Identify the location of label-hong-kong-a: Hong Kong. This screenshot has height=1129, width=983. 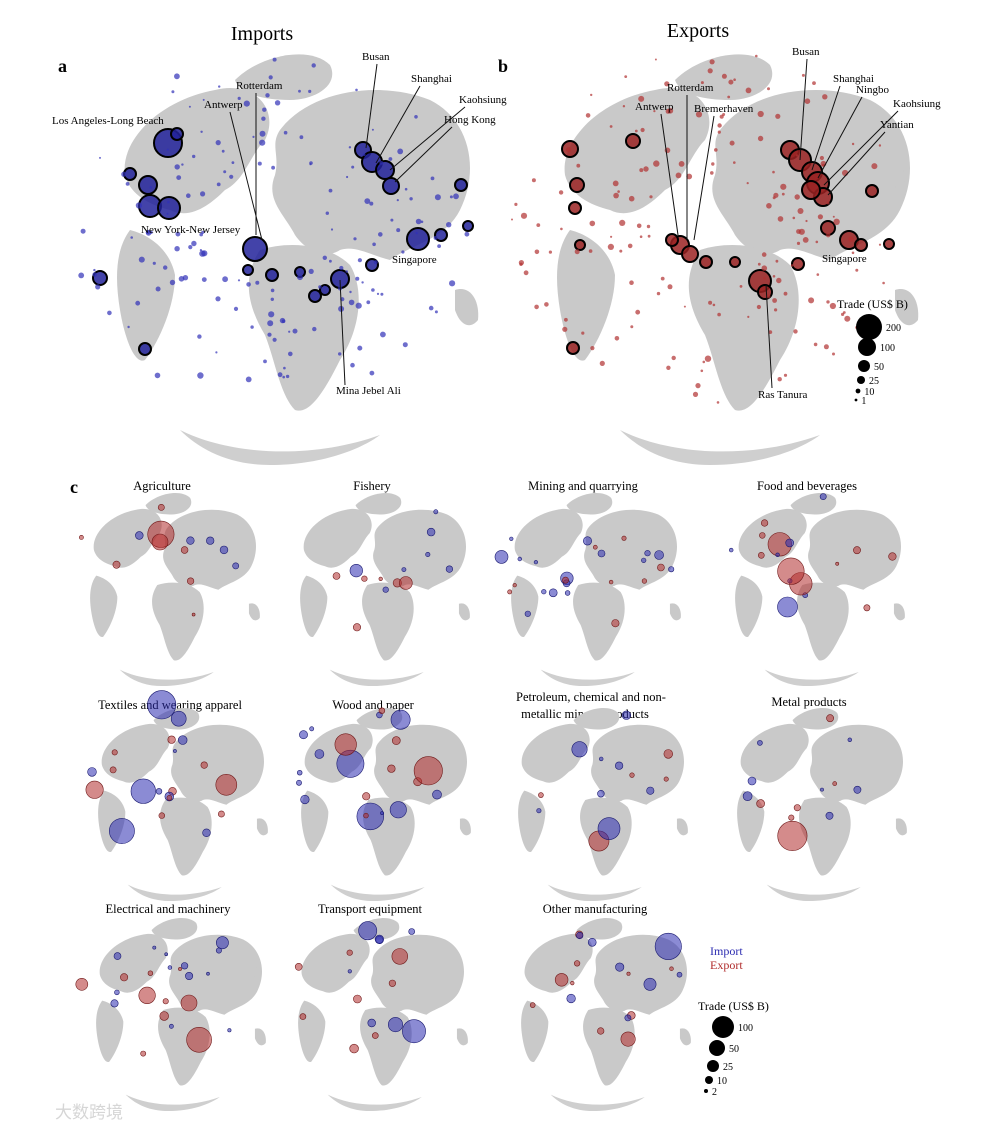
(470, 120).